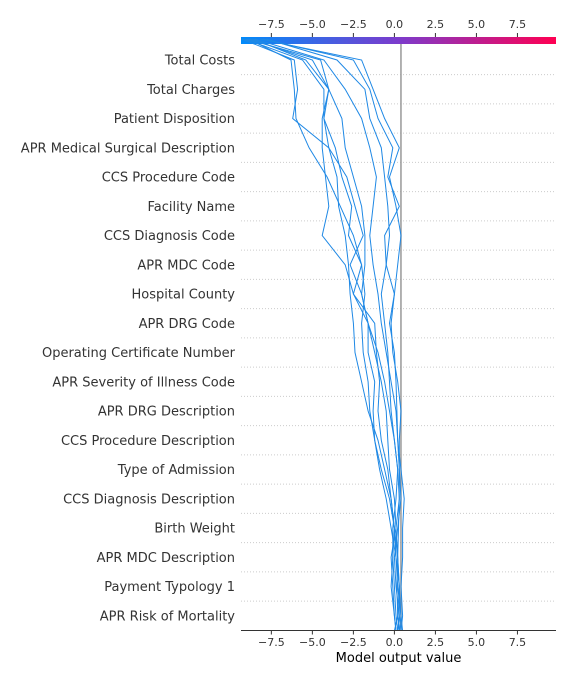 The width and height of the screenshot is (576, 684). I want to click on top-tick-label: −2.5, so click(353, 24).